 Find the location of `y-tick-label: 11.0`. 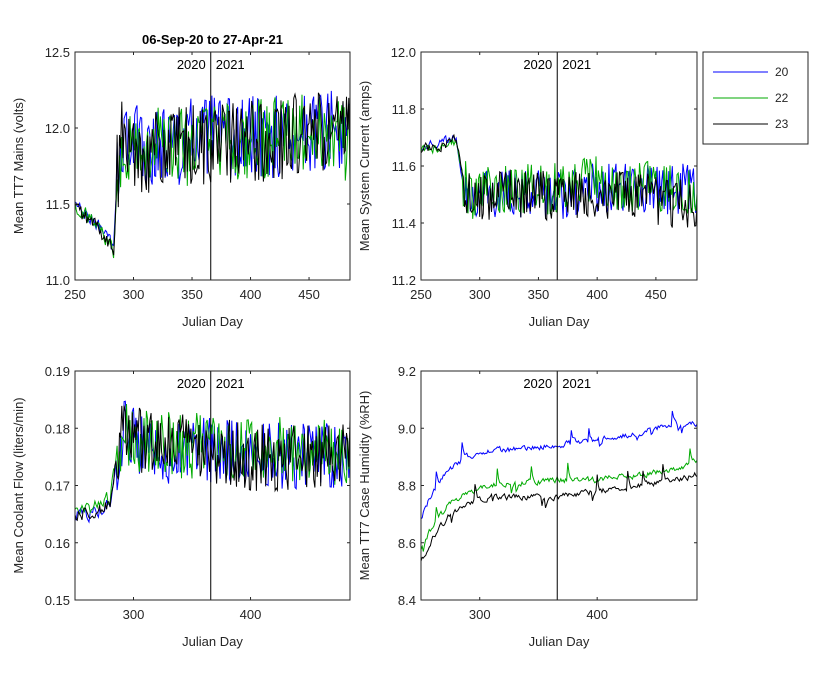

y-tick-label: 11.0 is located at coordinates (58, 280).